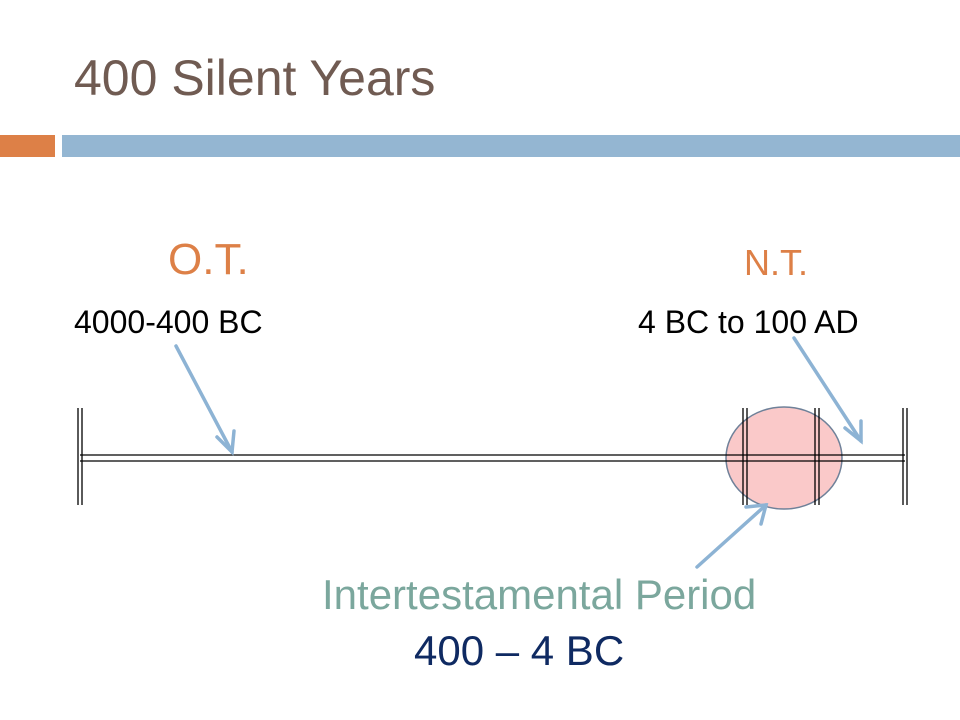 The width and height of the screenshot is (960, 720). Describe the element at coordinates (205, 400) in the screenshot. I see `ot-arrow` at that location.